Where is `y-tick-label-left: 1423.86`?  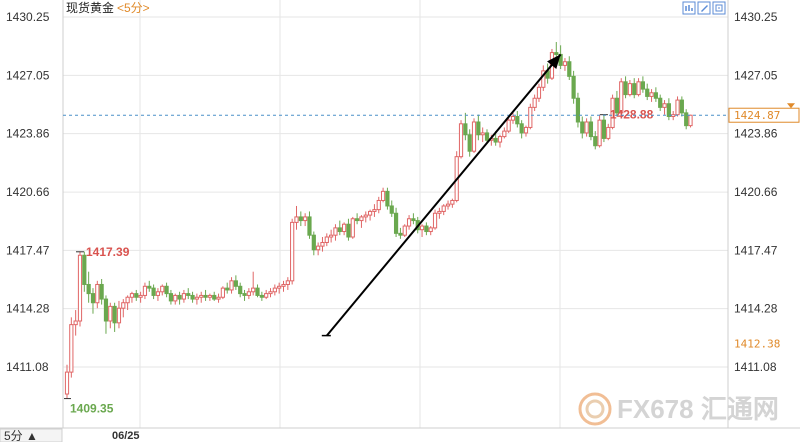
y-tick-label-left: 1423.86 is located at coordinates (28, 134).